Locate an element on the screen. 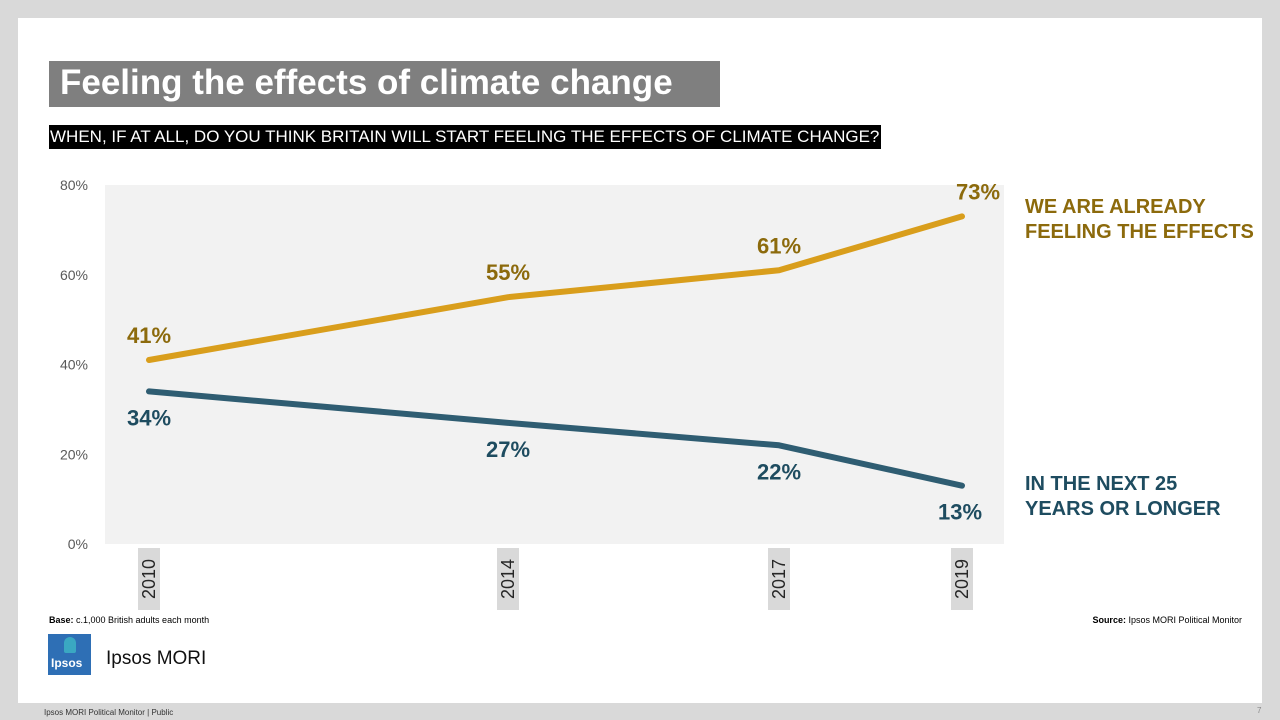  y-tick-label: 80% is located at coordinates (74, 185).